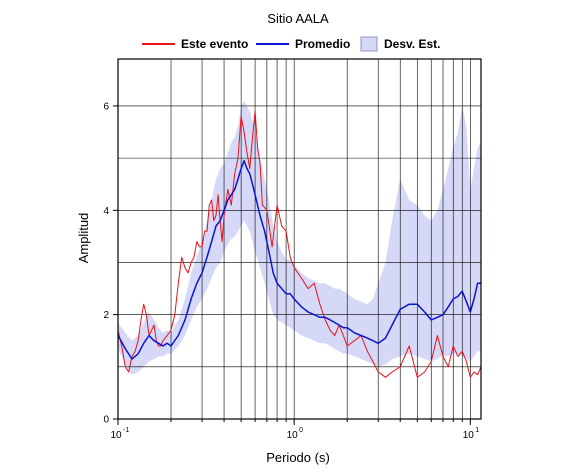 The width and height of the screenshot is (586, 475). I want to click on legend-swatch-desv-est, so click(369, 44).